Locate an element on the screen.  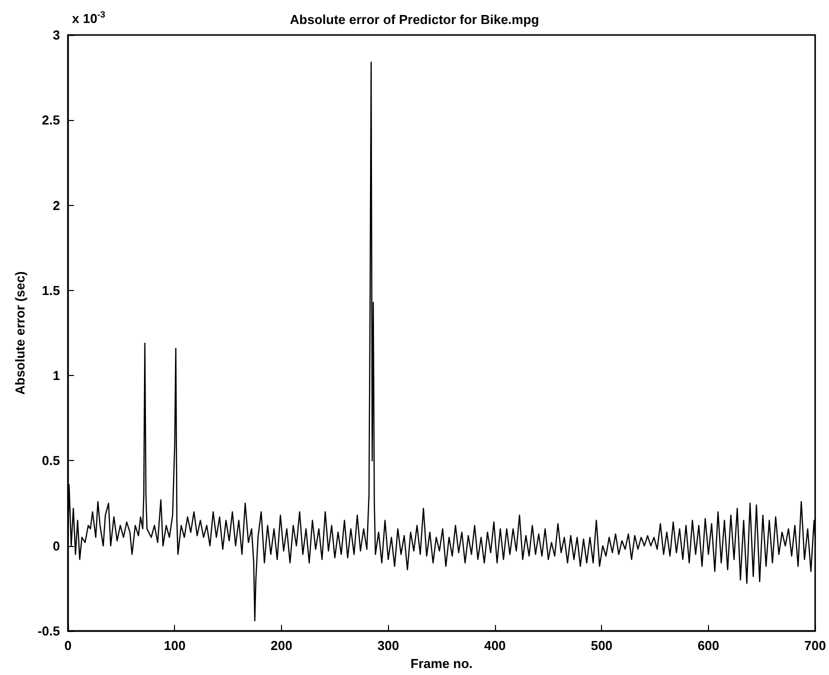
x-tick-label: 200 is located at coordinates (281, 645).